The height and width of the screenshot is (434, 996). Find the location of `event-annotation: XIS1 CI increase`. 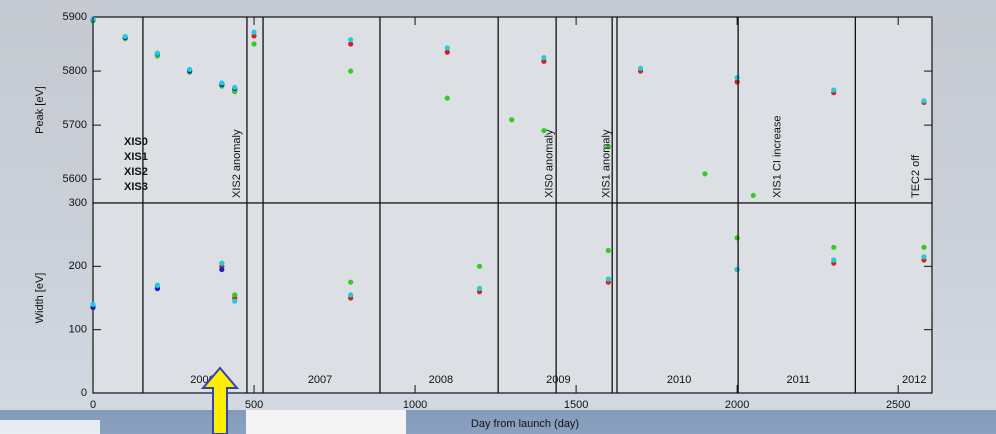

event-annotation: XIS1 CI increase is located at coordinates (777, 156).